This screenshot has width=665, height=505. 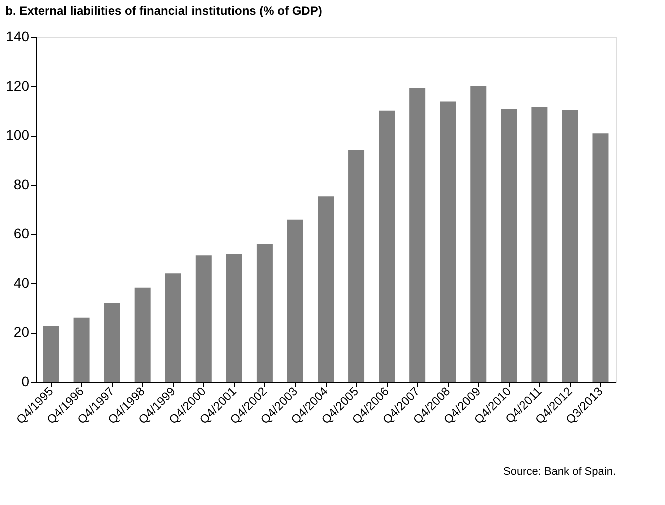 I want to click on y-tick-label: 60, so click(x=22, y=234).